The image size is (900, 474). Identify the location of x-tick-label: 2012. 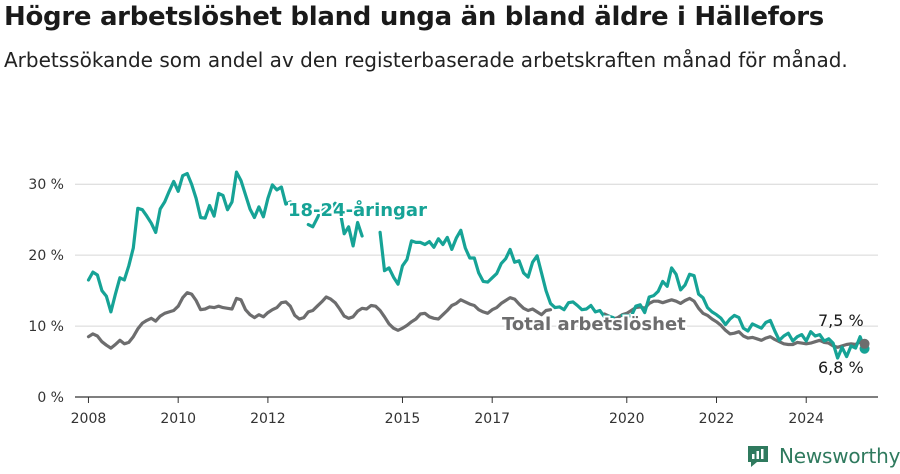
(268, 419).